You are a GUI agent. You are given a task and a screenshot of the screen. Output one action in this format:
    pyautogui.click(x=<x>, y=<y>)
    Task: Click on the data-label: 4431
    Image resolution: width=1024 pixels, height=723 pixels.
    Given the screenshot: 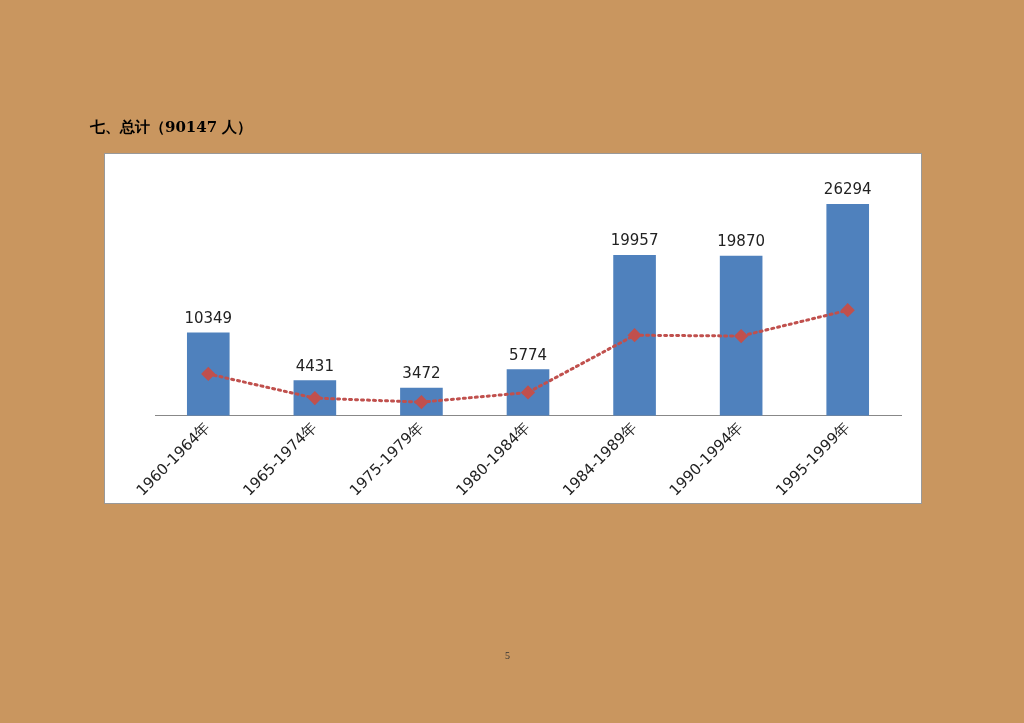 What is the action you would take?
    pyautogui.click(x=314, y=365)
    